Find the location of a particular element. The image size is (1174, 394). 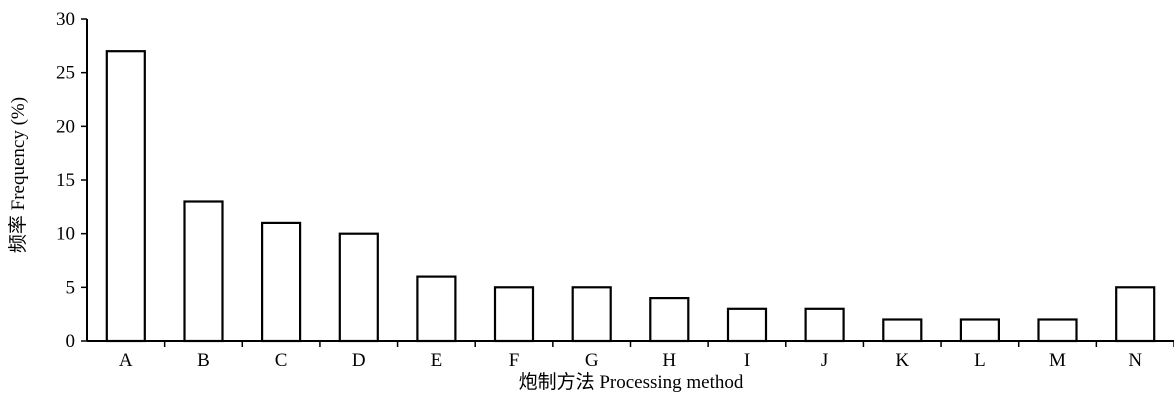

bar-K is located at coordinates (902, 330).